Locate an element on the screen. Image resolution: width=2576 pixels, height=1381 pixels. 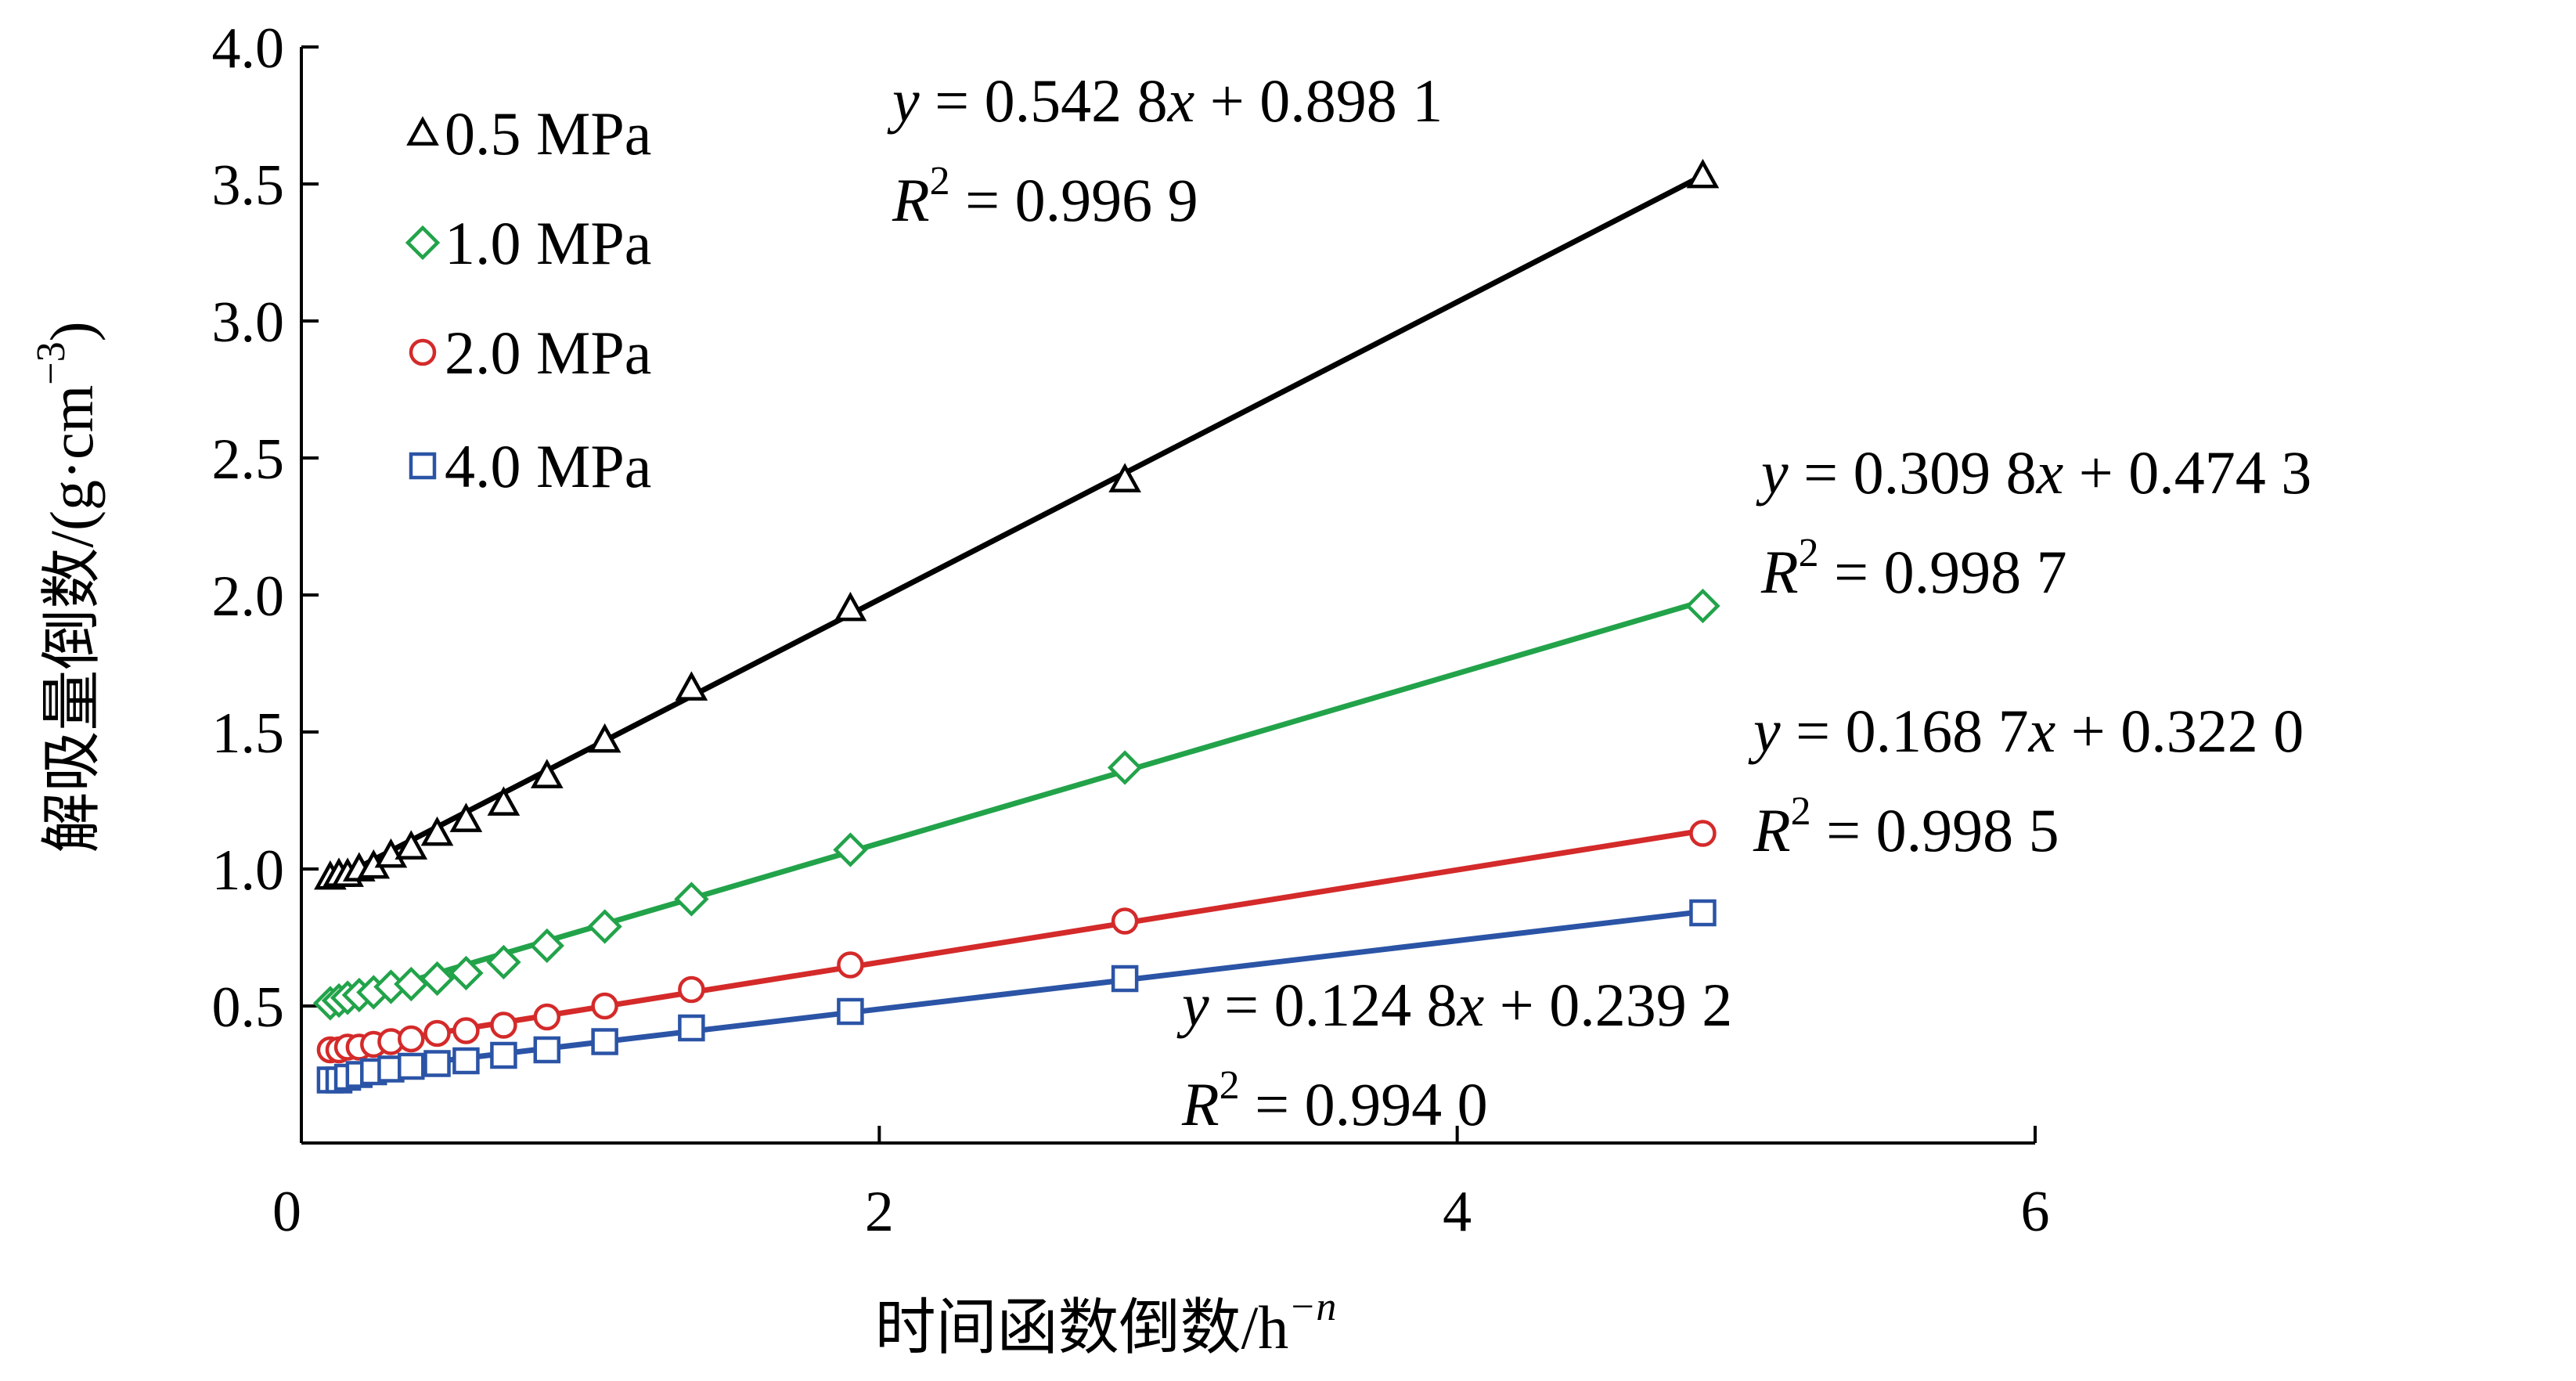
y-axis-title-superscript: −3 is located at coordinates (51, 362).